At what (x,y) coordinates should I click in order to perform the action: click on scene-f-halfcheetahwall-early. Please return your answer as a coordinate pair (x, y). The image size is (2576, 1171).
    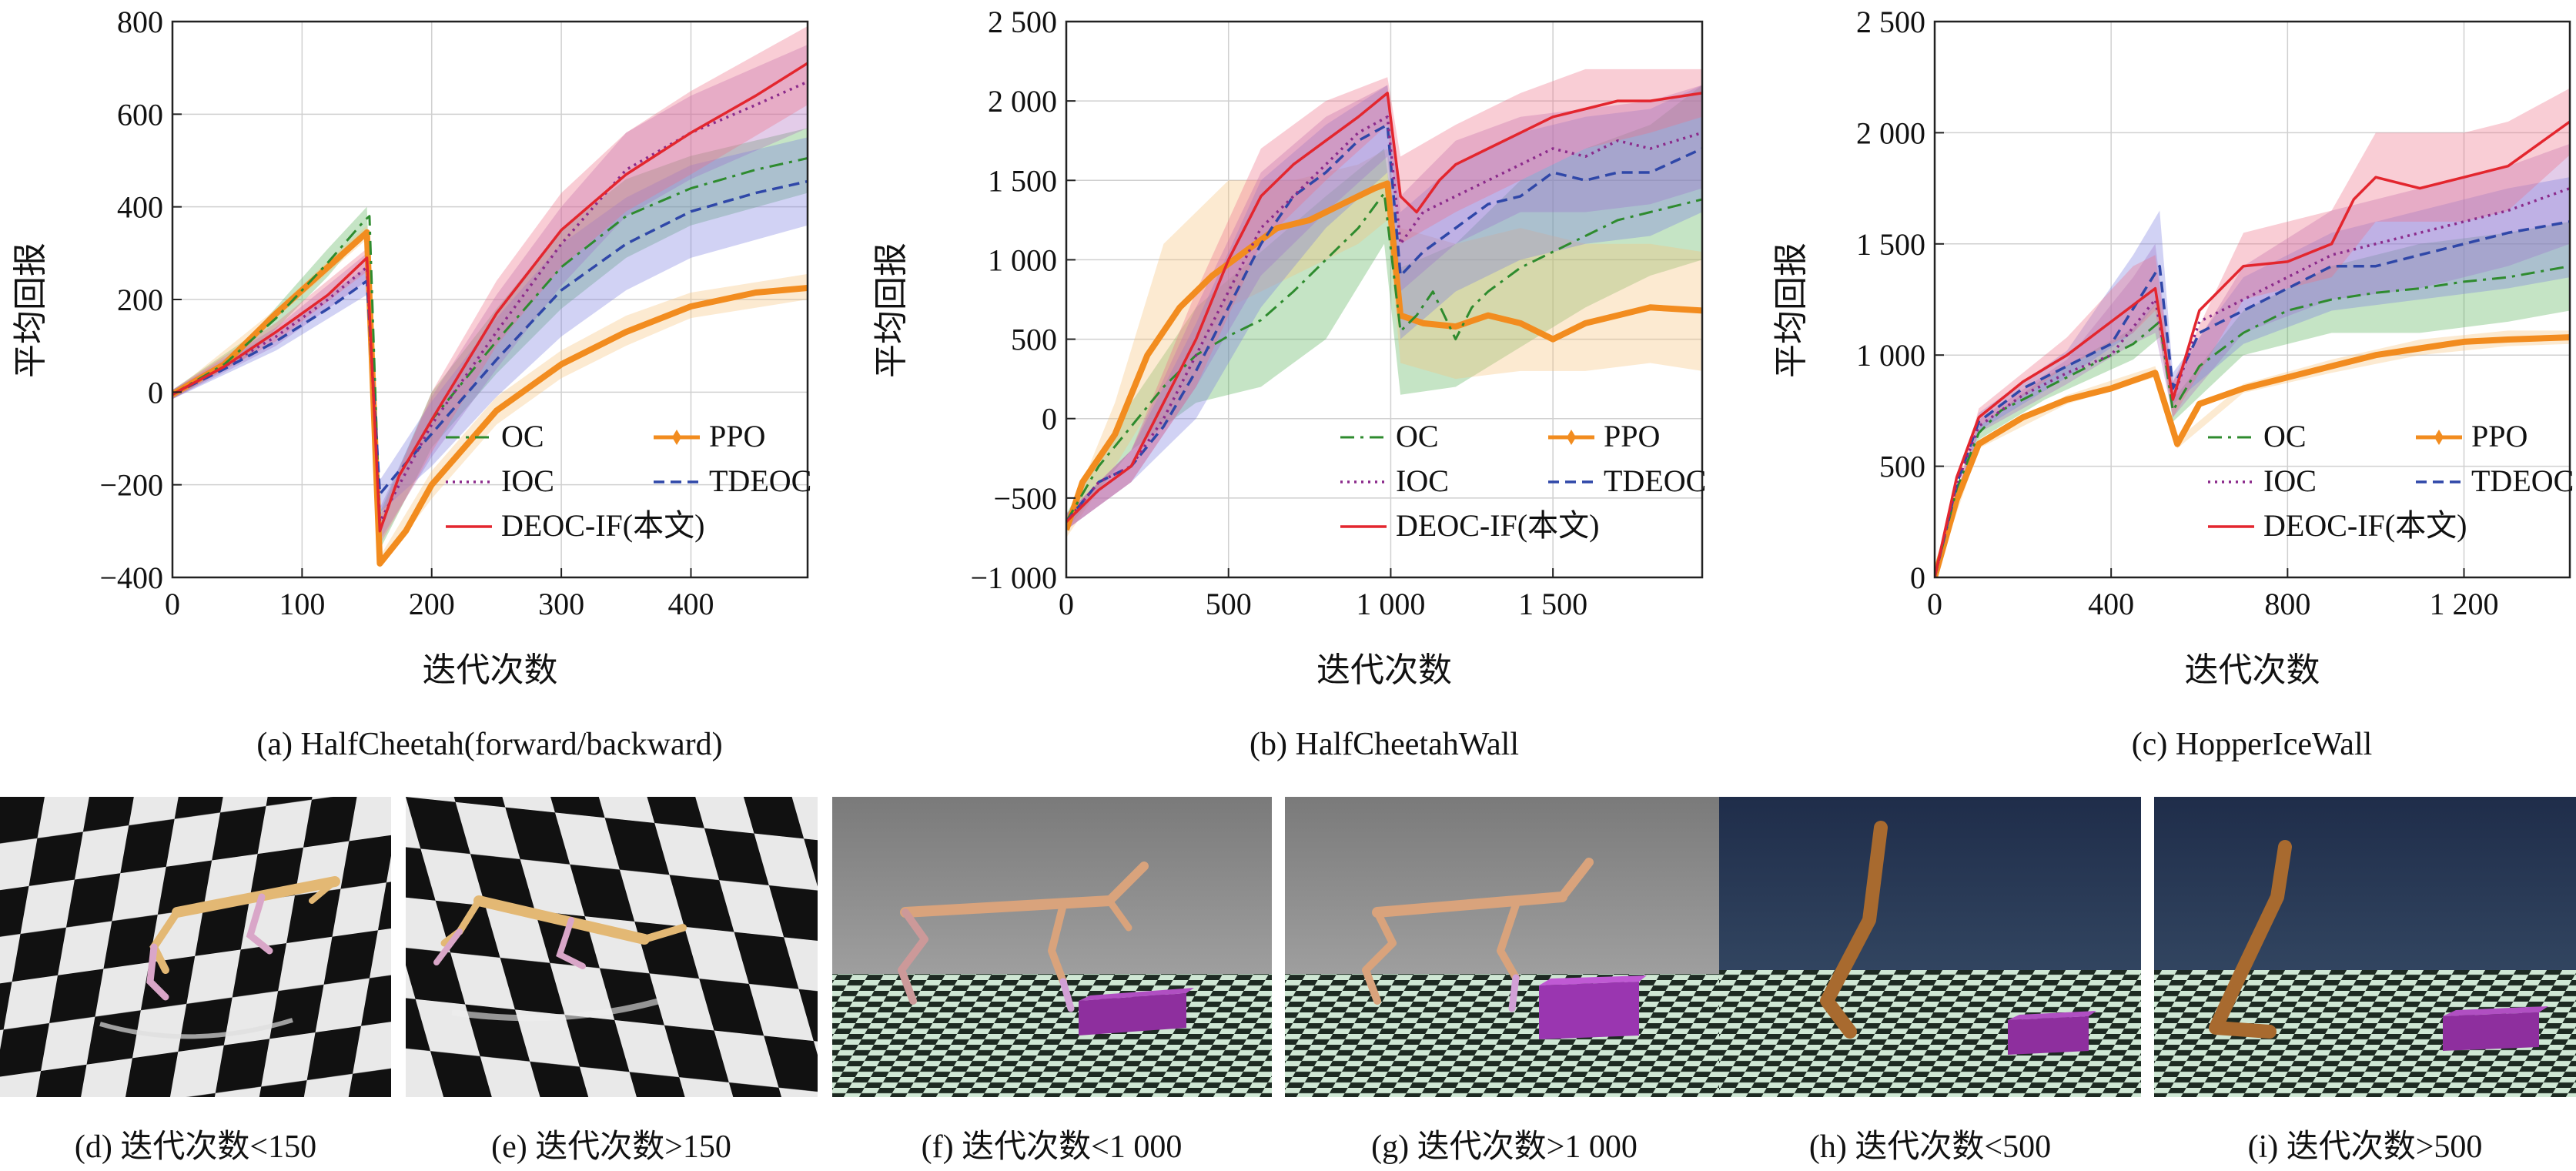
    Looking at the image, I should click on (1052, 947).